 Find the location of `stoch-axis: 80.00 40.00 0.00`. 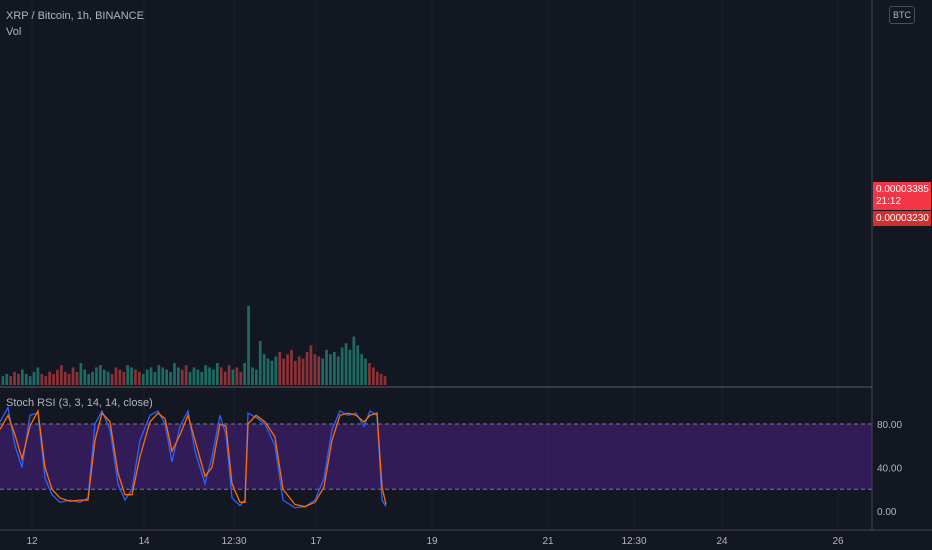

stoch-axis: 80.00 40.00 0.00 is located at coordinates (889, 469).